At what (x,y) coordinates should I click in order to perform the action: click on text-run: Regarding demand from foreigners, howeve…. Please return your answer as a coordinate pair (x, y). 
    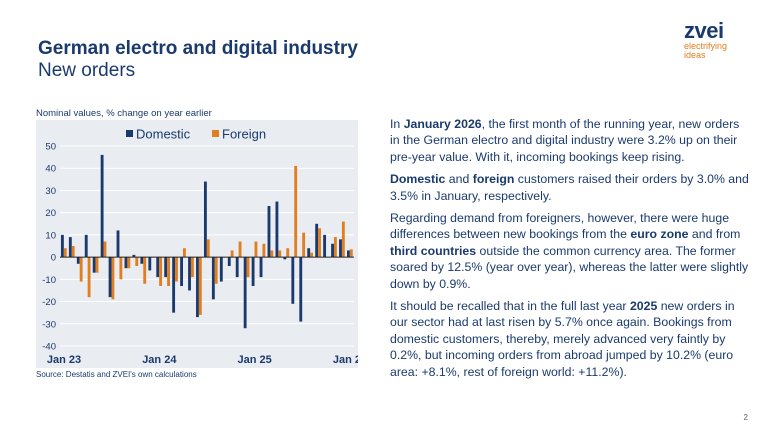
    Looking at the image, I should click on (560, 226).